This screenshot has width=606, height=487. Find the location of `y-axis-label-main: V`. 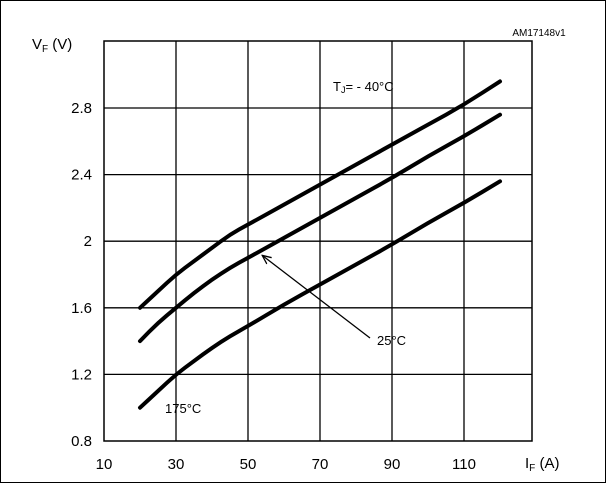

y-axis-label-main: V is located at coordinates (37, 44).